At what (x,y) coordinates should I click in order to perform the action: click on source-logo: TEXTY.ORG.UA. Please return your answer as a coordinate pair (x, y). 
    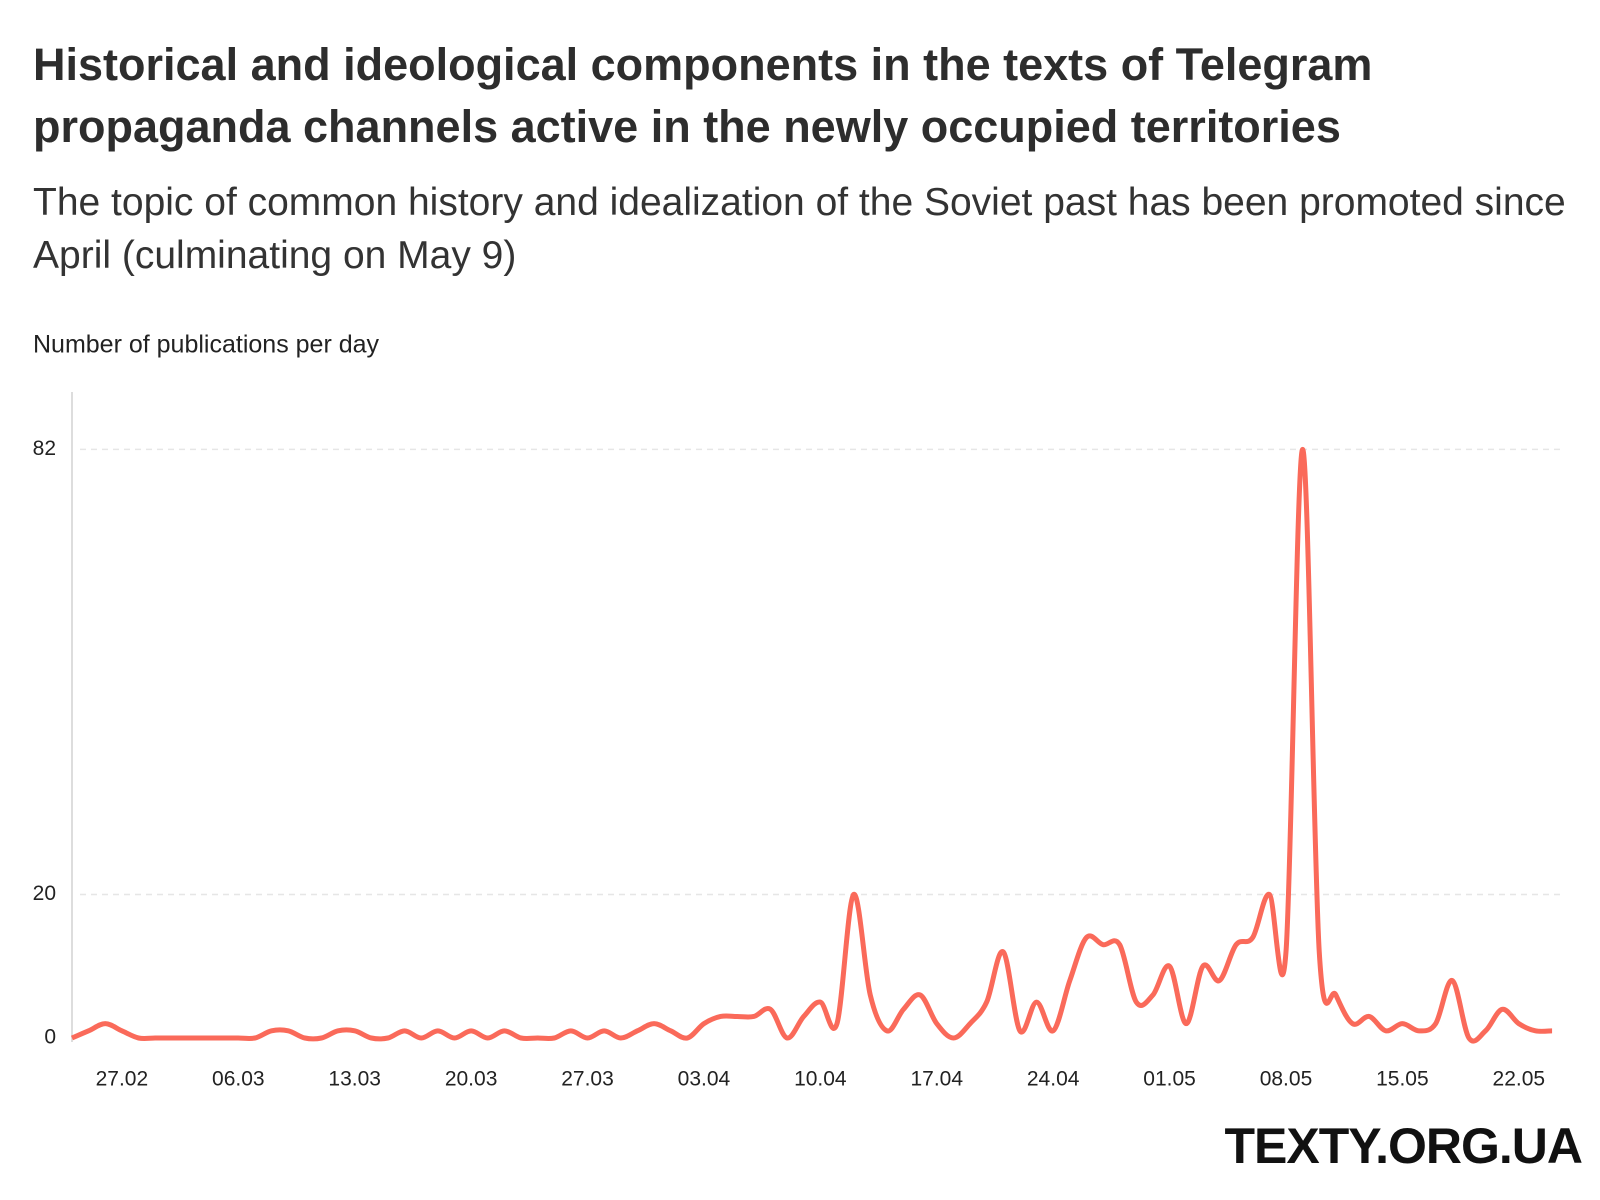
    Looking at the image, I should click on (1403, 1146).